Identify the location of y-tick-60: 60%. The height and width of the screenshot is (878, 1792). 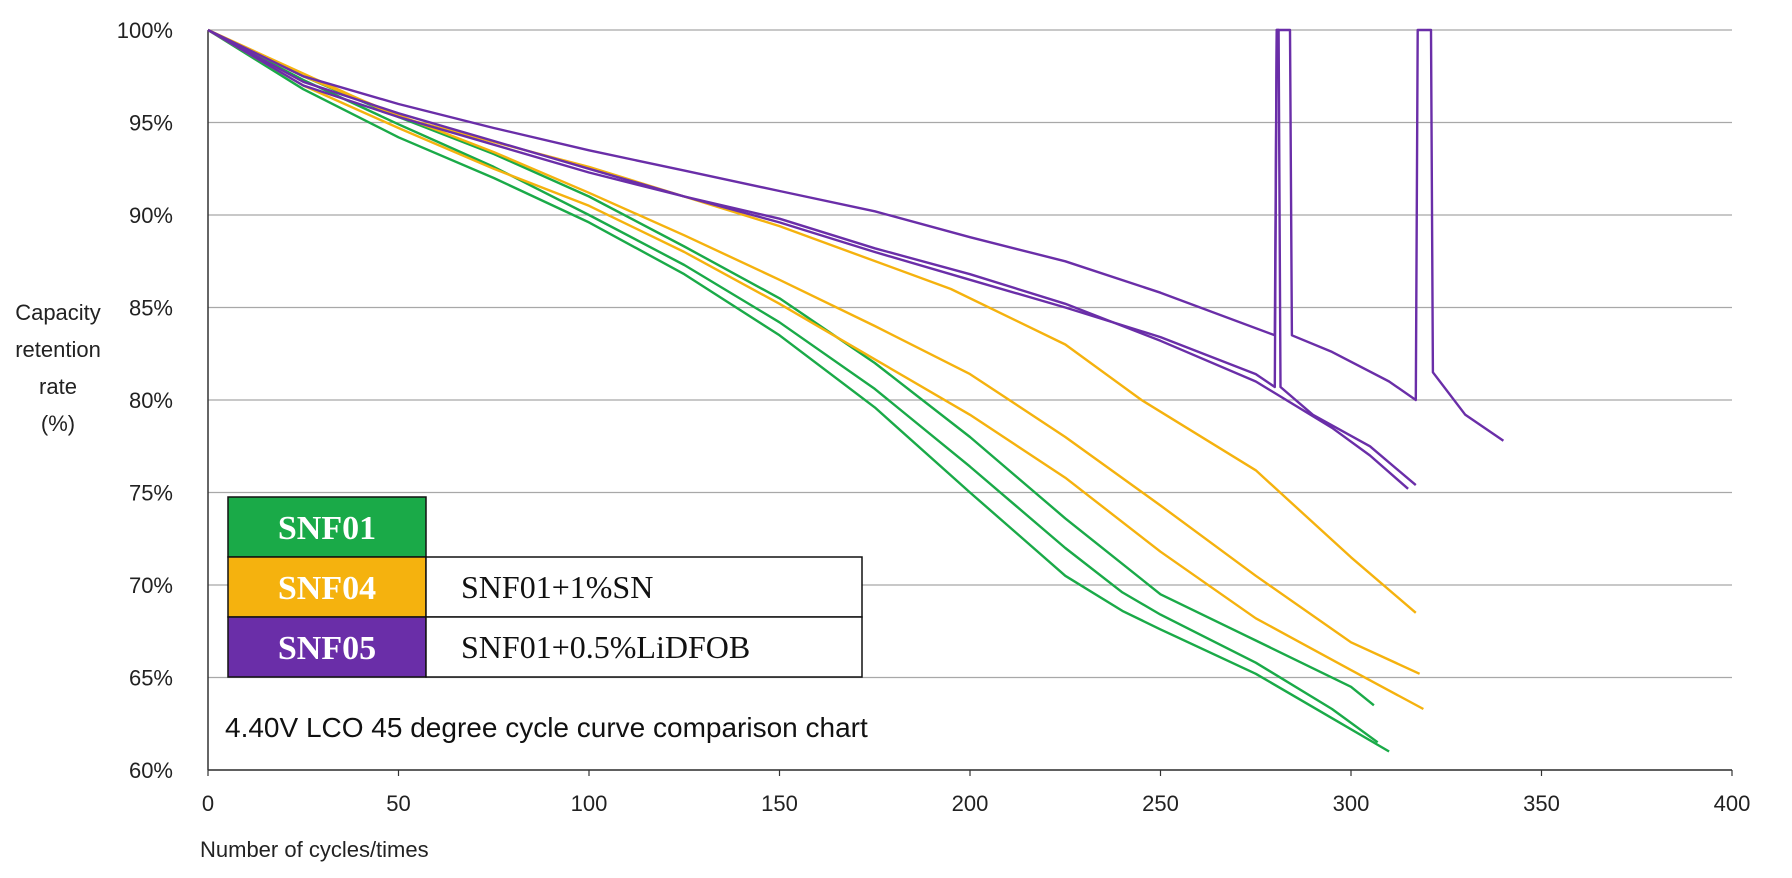
(151, 770).